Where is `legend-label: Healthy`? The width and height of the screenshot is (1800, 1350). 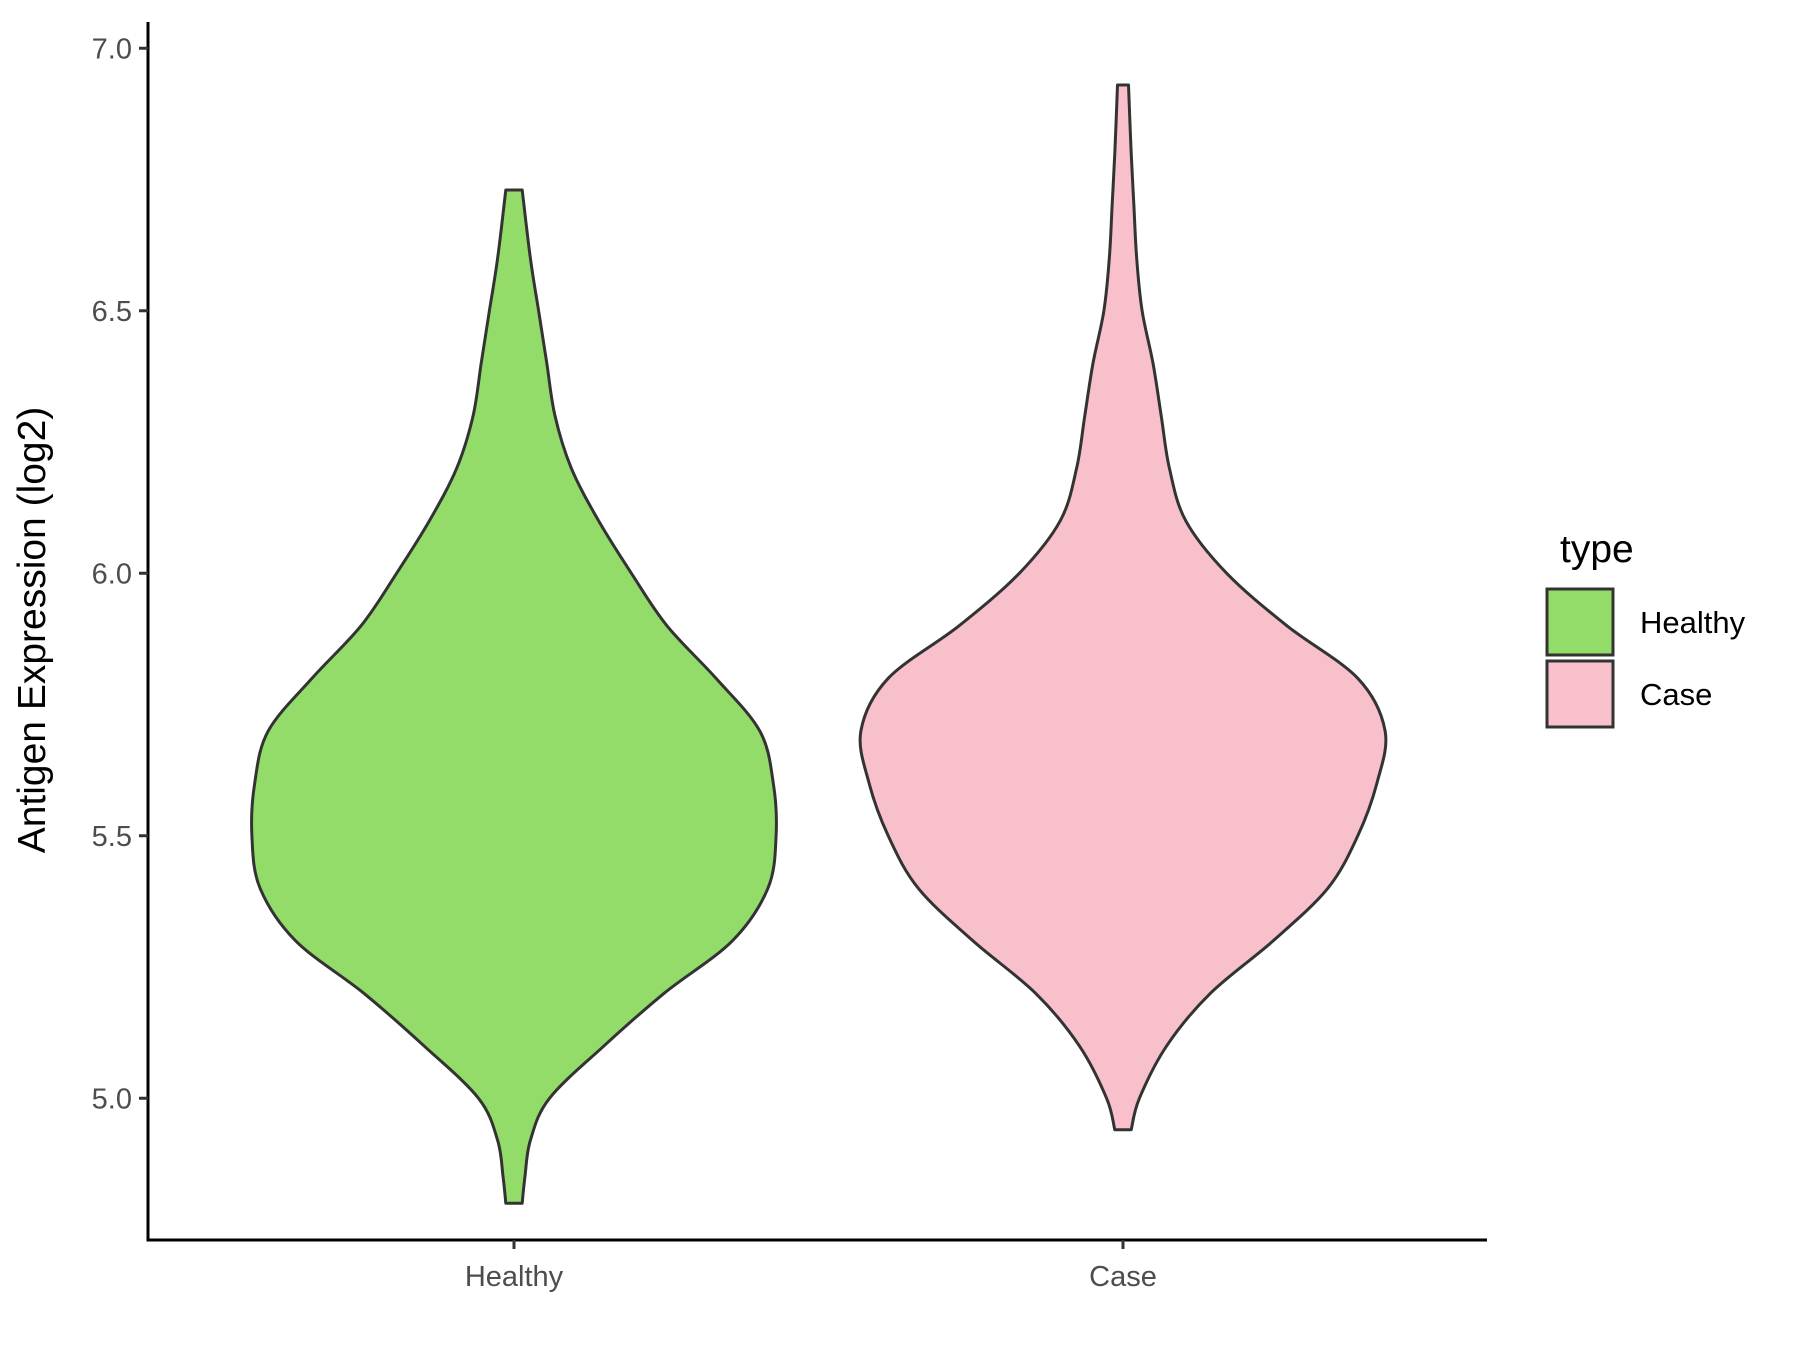
legend-label: Healthy is located at coordinates (1693, 622).